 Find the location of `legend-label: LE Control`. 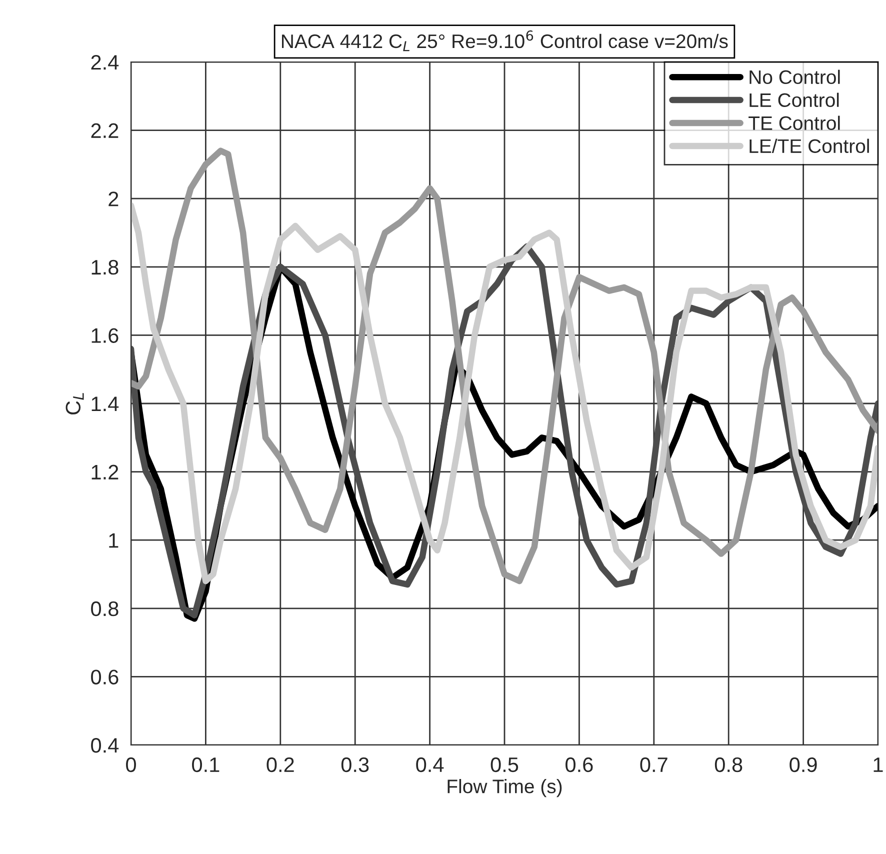

legend-label: LE Control is located at coordinates (794, 100).